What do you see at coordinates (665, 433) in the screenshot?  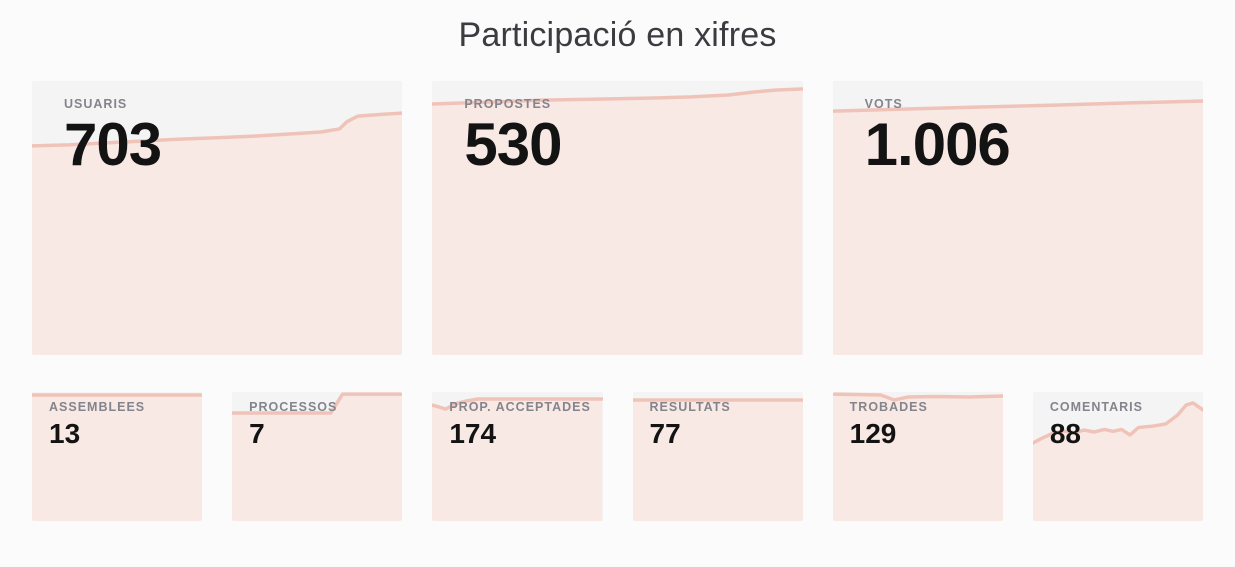 I see `stat-value: 77` at bounding box center [665, 433].